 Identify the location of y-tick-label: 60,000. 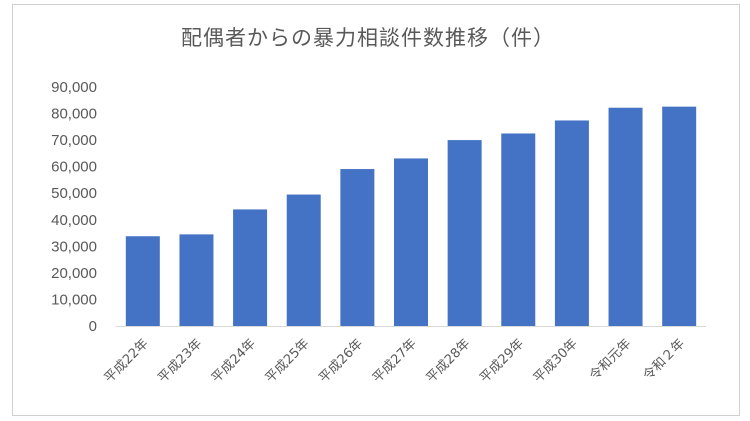
(74, 167).